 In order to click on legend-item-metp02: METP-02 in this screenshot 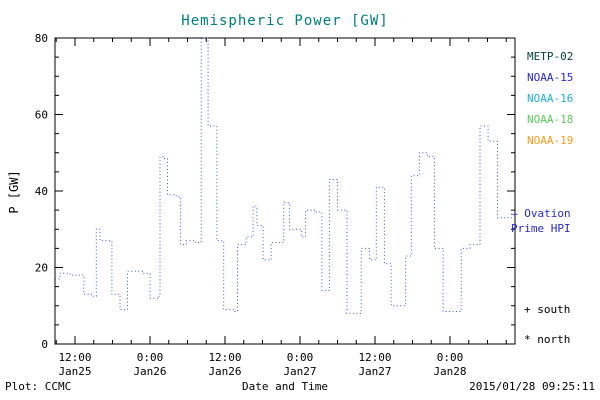, I will do `click(550, 56)`.